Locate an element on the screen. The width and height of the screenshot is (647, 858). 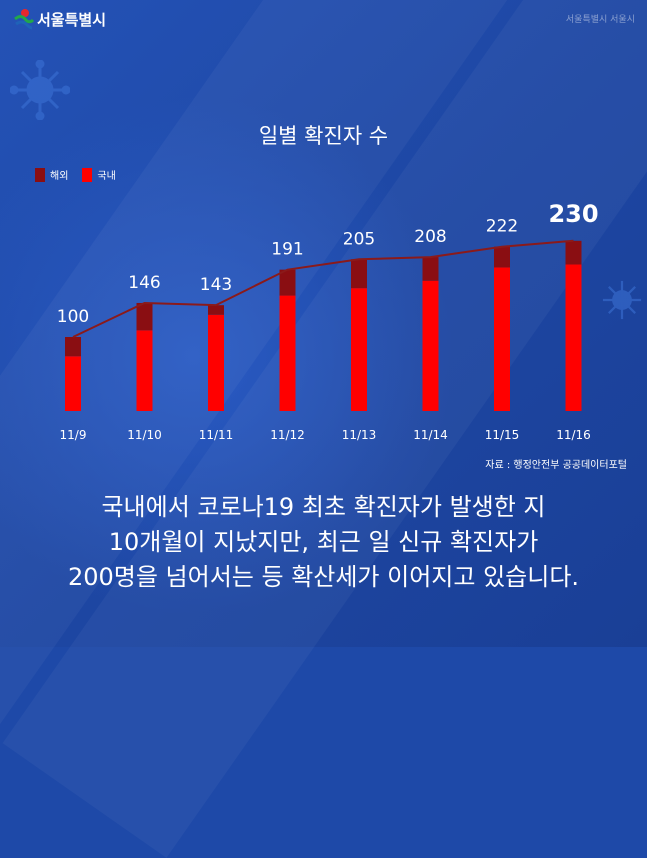
data-label: 222 is located at coordinates (502, 227).